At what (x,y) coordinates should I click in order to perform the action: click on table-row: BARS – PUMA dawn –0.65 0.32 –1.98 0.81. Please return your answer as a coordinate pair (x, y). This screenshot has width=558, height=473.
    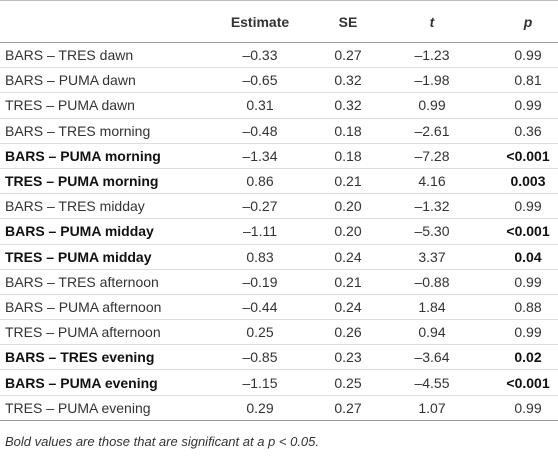
    Looking at the image, I should click on (279, 80).